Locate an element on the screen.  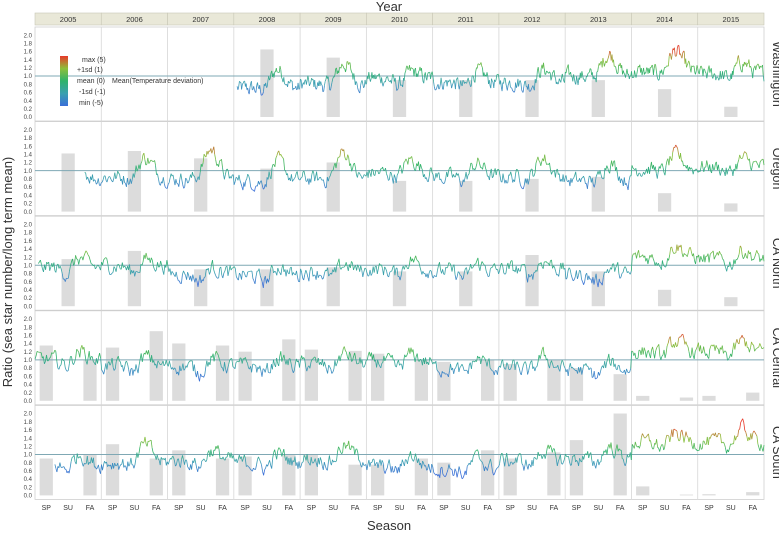
y-tick-label: 0.0 is located at coordinates (28, 118).